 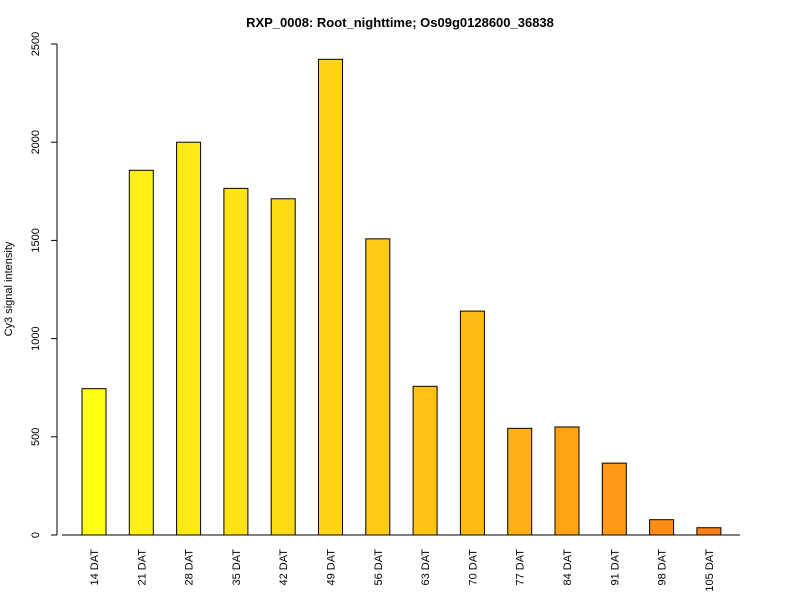 What do you see at coordinates (521, 567) in the screenshot?
I see `x-tick-label: 77 DAT` at bounding box center [521, 567].